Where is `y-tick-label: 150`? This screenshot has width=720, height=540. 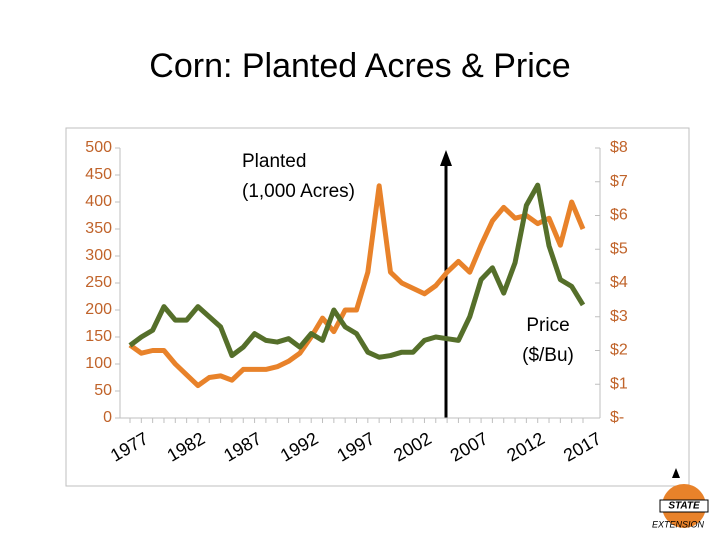 y-tick-label: 150 is located at coordinates (98, 336).